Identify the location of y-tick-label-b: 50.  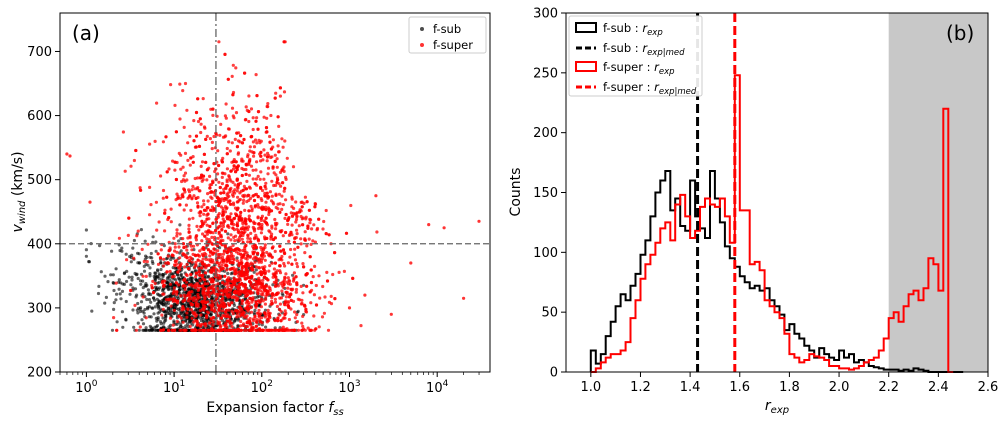
(549, 313).